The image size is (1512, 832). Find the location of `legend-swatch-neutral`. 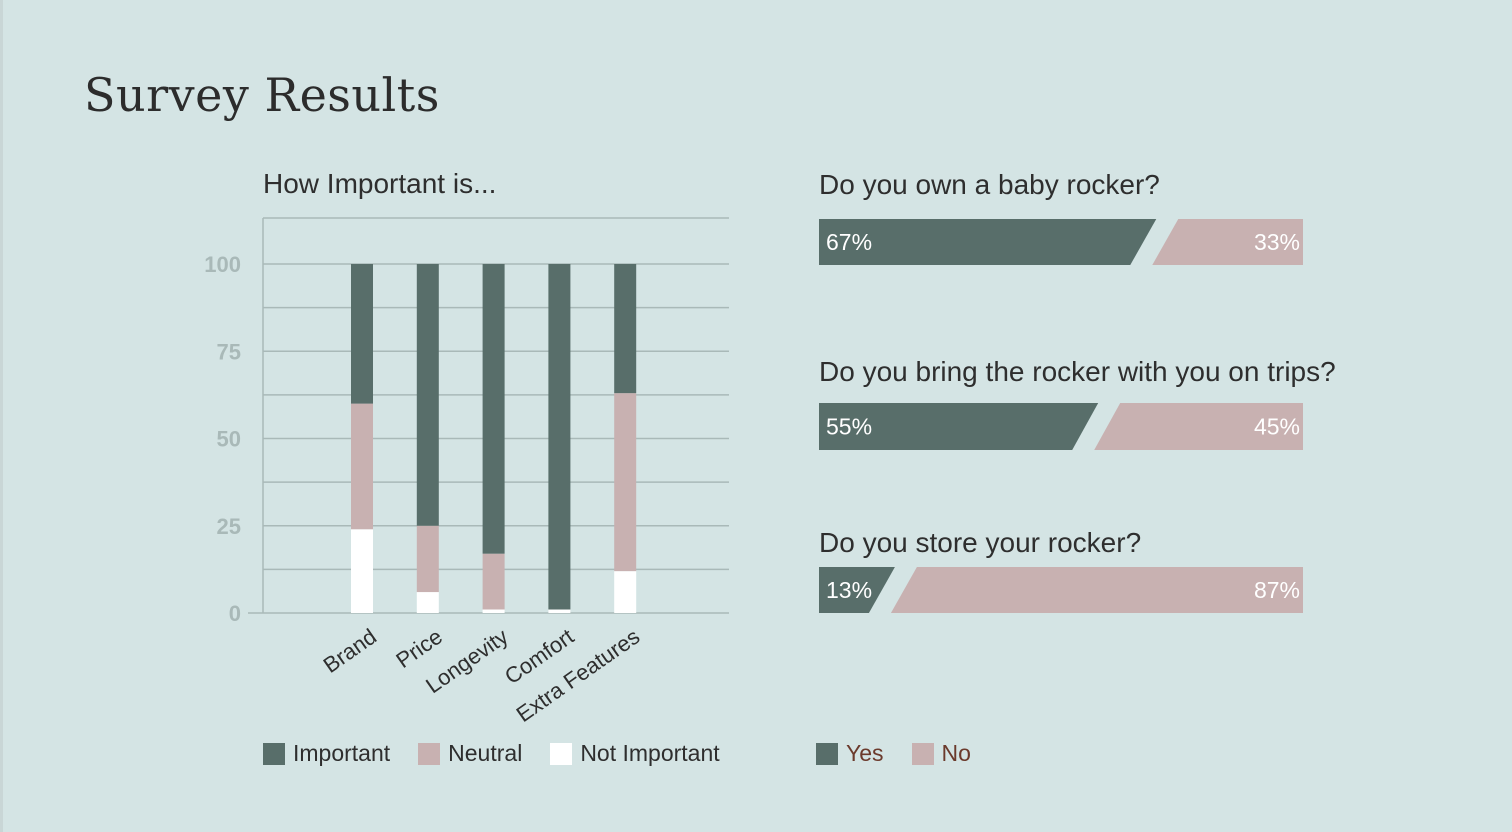

legend-swatch-neutral is located at coordinates (429, 753).